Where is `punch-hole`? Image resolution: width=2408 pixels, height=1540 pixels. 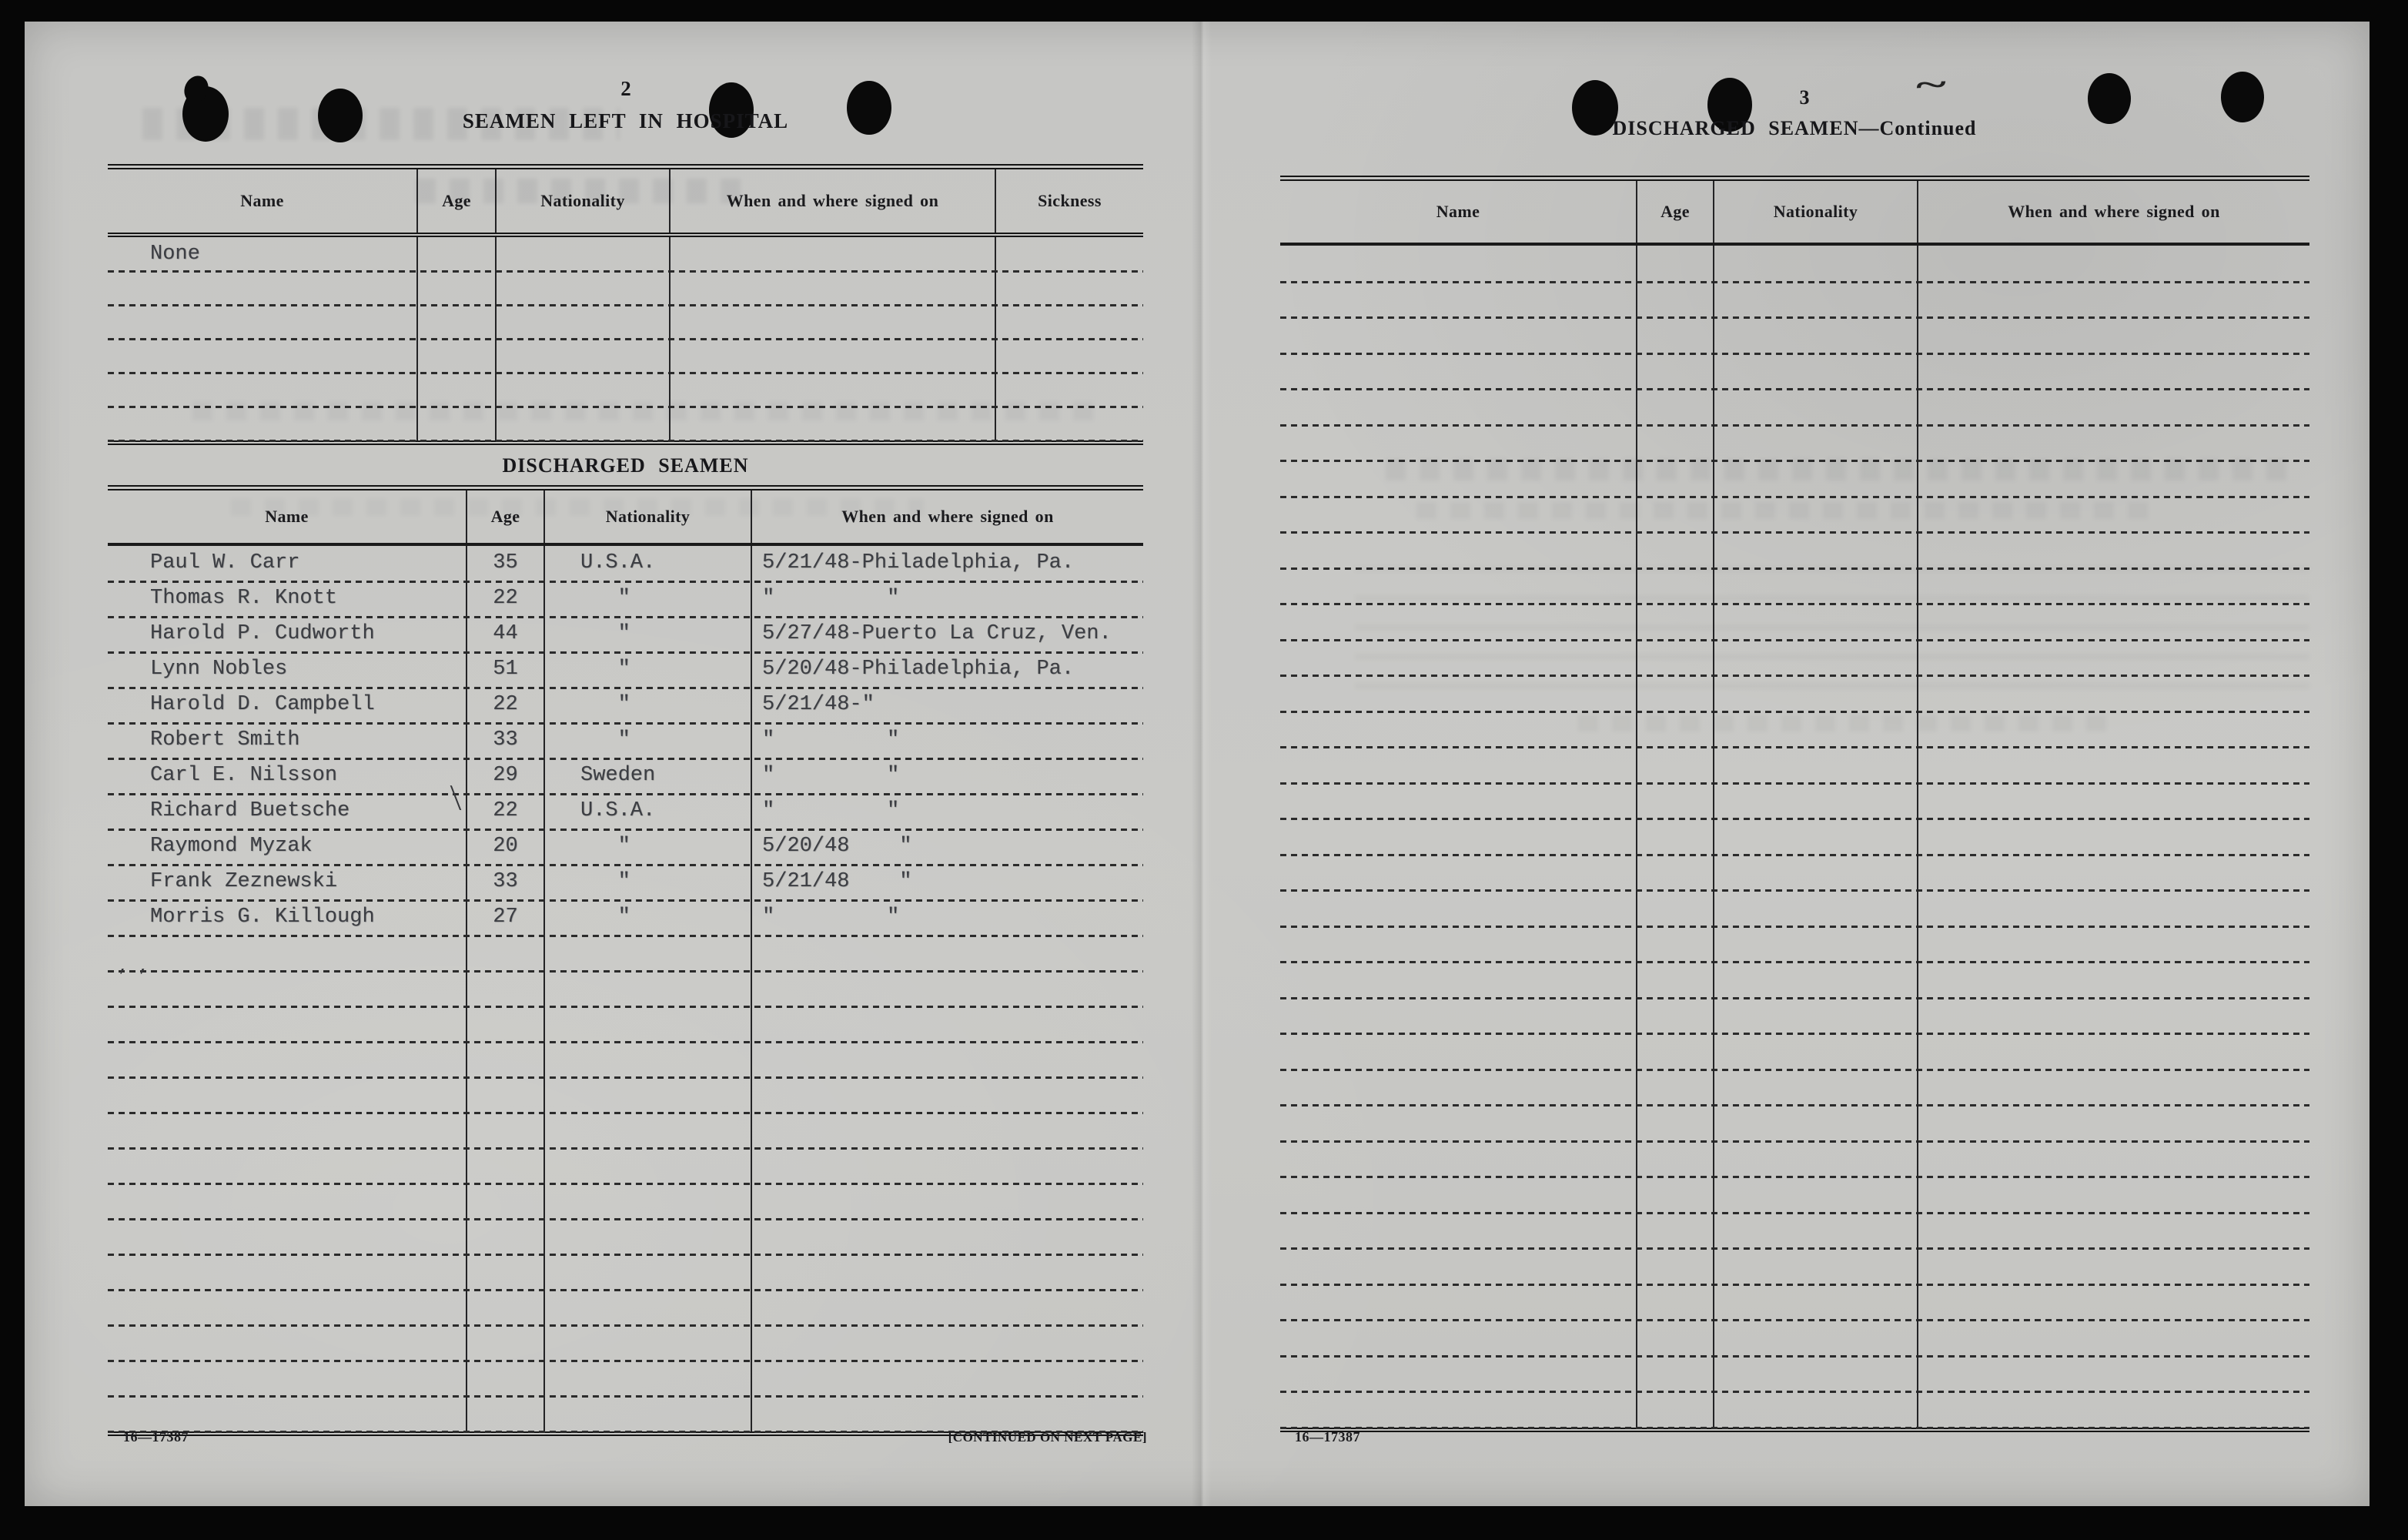
punch-hole is located at coordinates (340, 115).